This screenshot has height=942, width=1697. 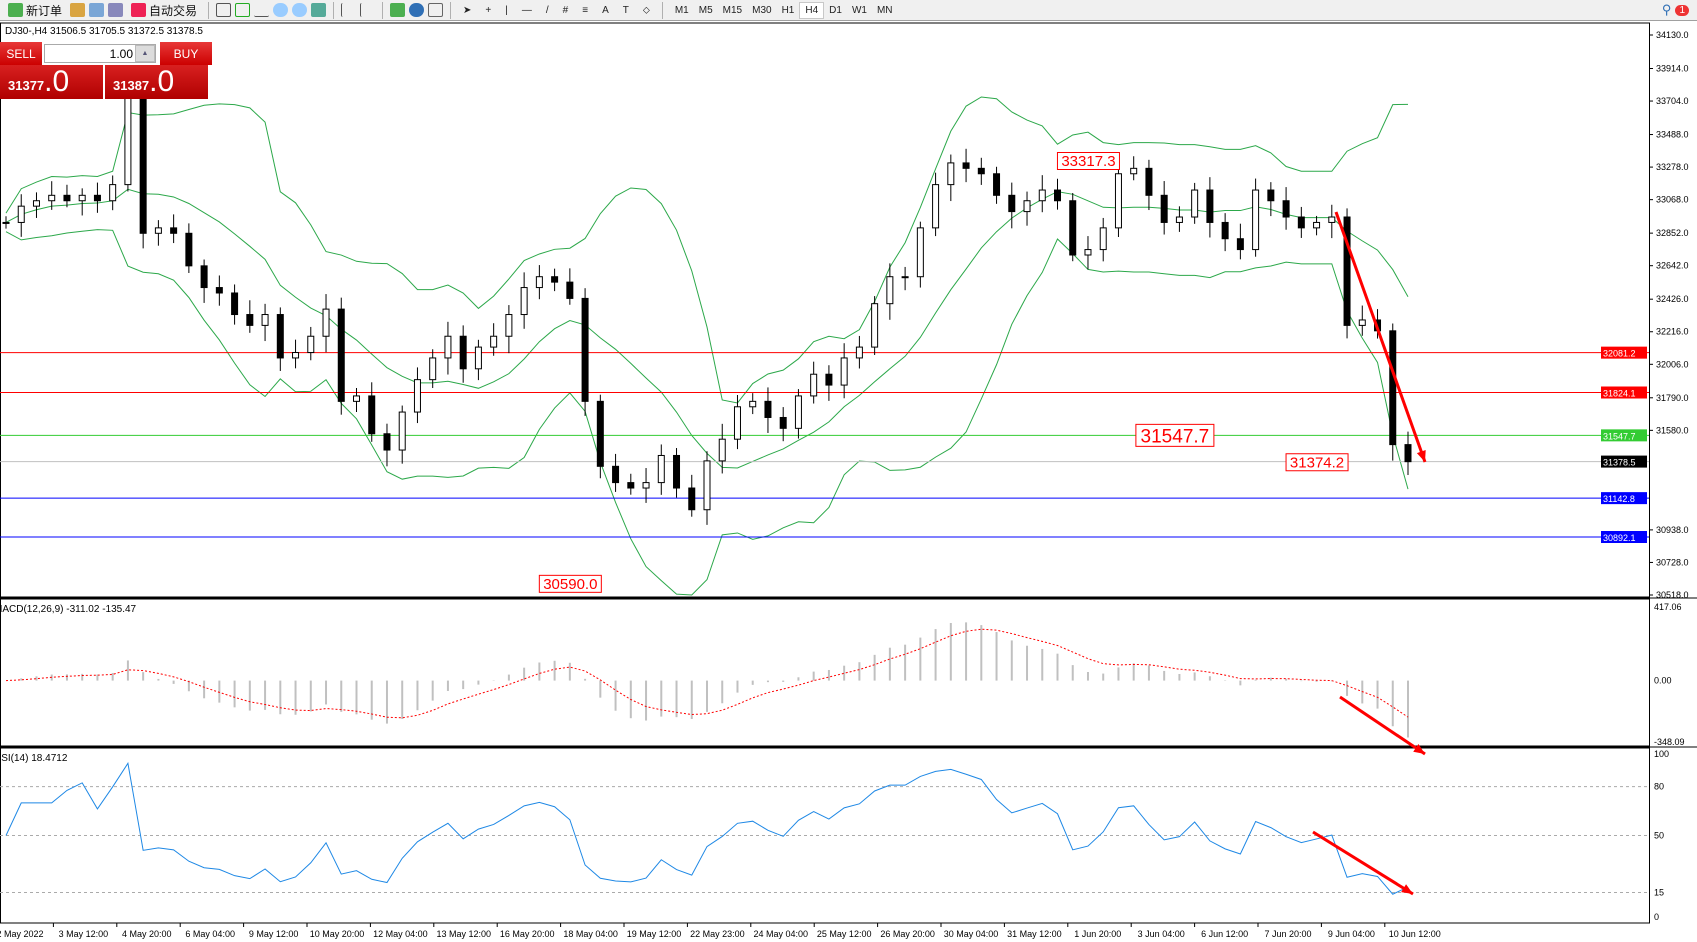 I want to click on periods-icon, so click(x=417, y=10).